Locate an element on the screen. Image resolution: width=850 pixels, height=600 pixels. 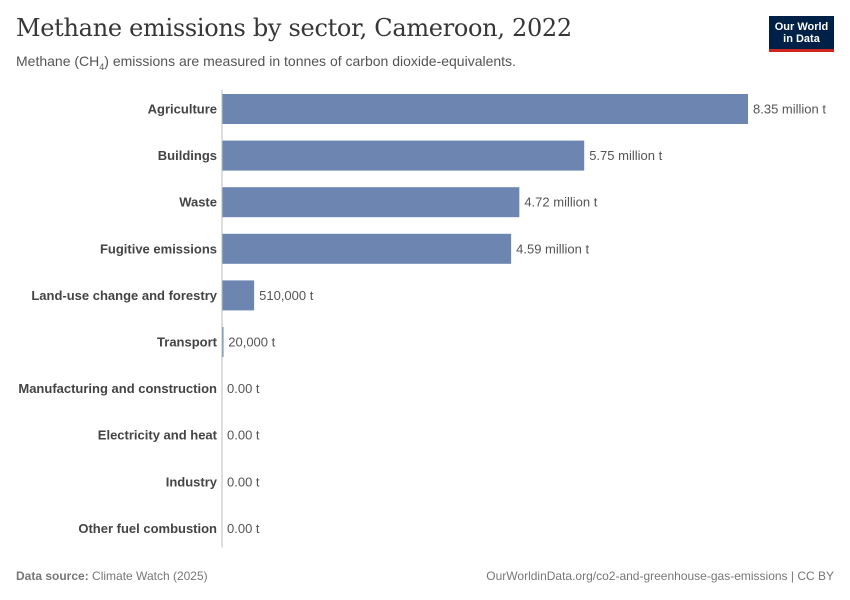
value-label: 20,000 t is located at coordinates (251, 342).